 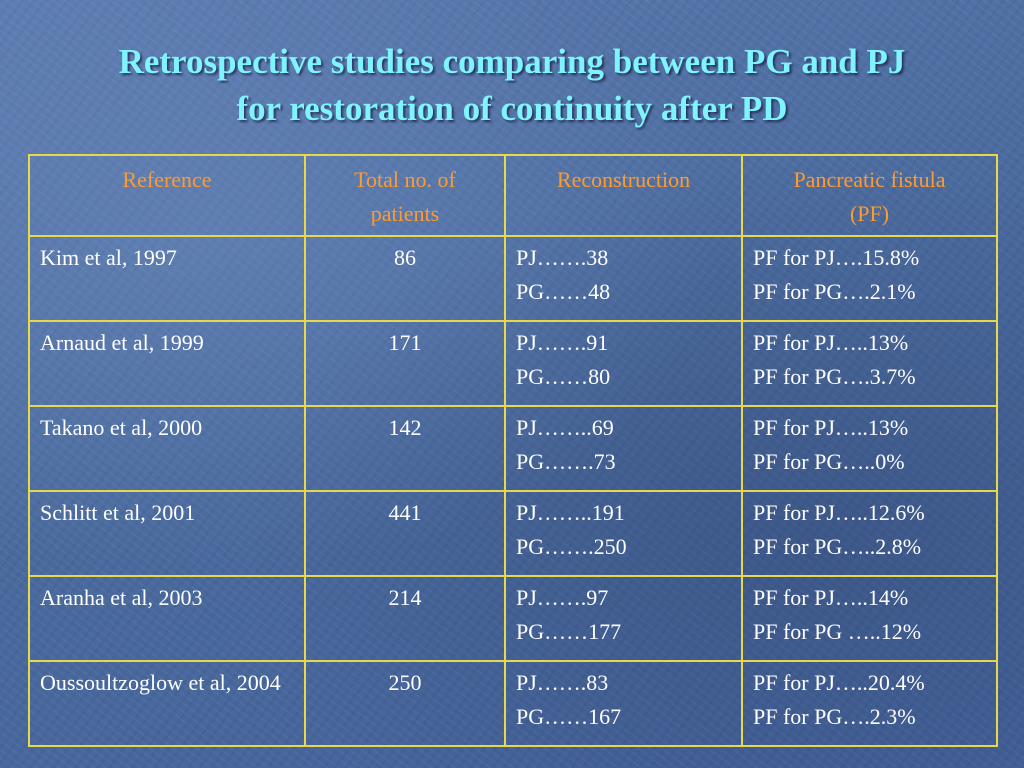 I want to click on cell-pancreatic-fistula: PF for PJ…..14% PF for PG …..12%, so click(x=869, y=618).